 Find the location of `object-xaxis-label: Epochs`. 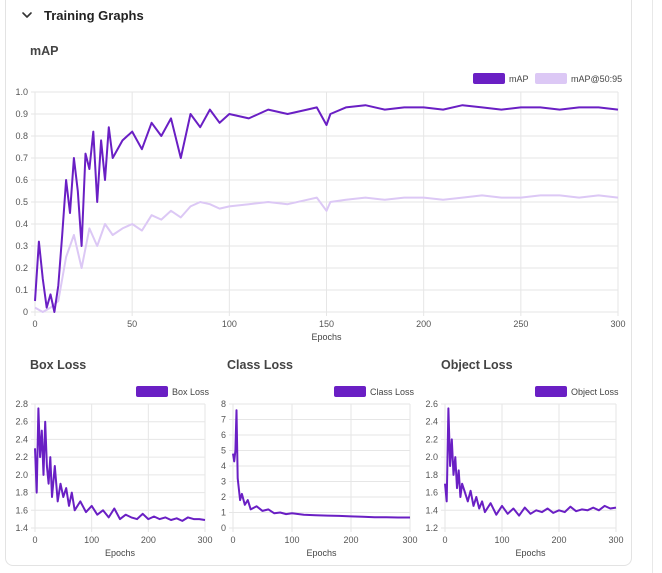

object-xaxis-label: Epochs is located at coordinates (530, 553).